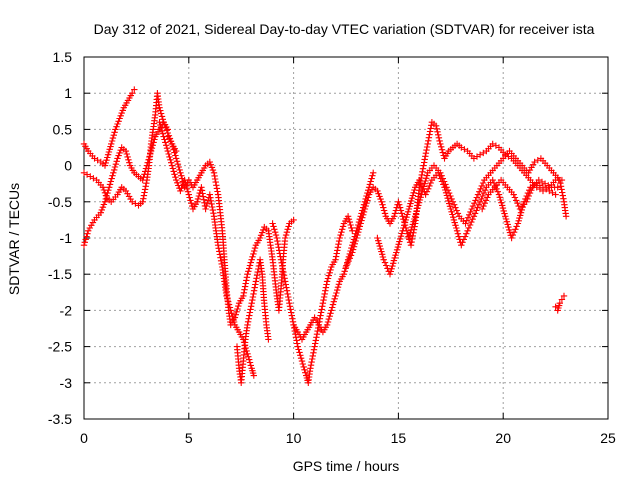 Image resolution: width=640 pixels, height=480 pixels. What do you see at coordinates (63, 129) in the screenshot?
I see `y-tick-label: 0.5` at bounding box center [63, 129].